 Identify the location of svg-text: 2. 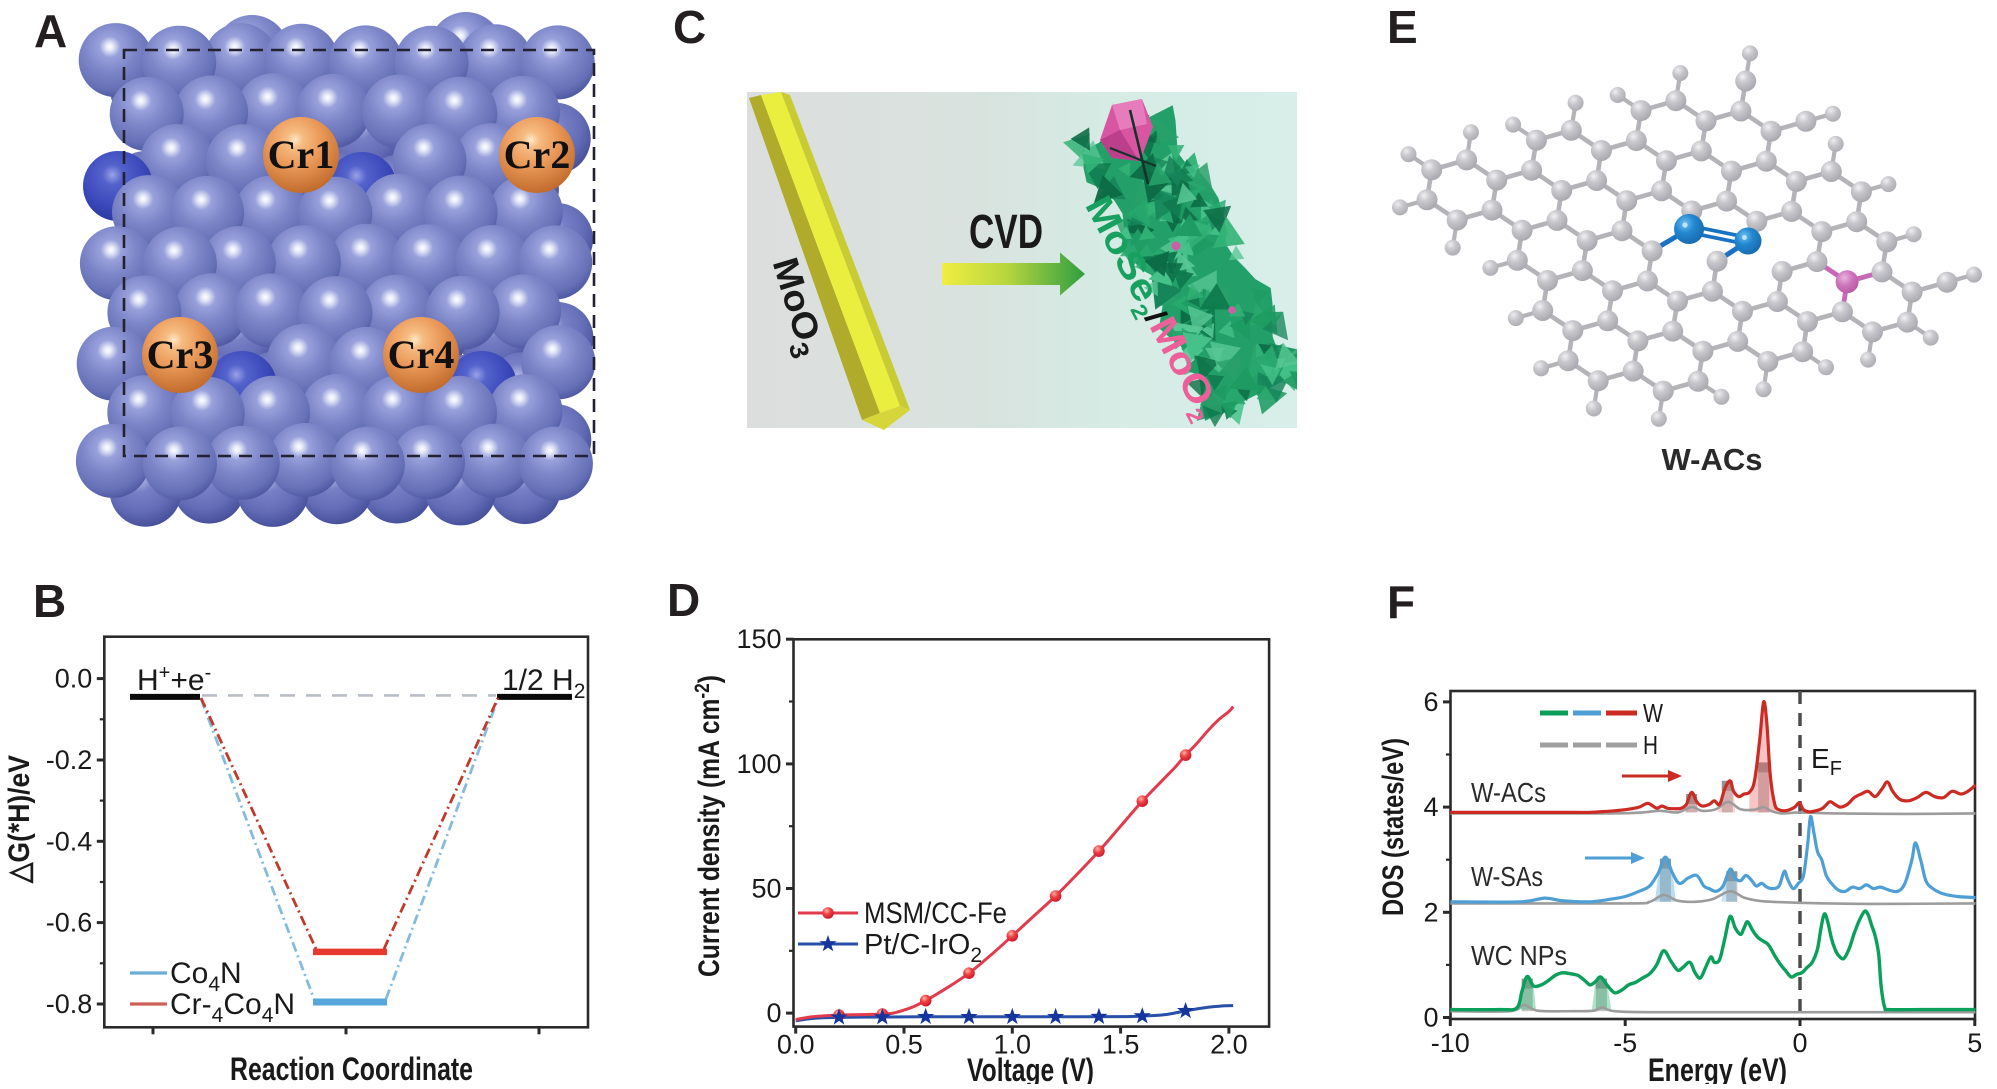
(1430, 912).